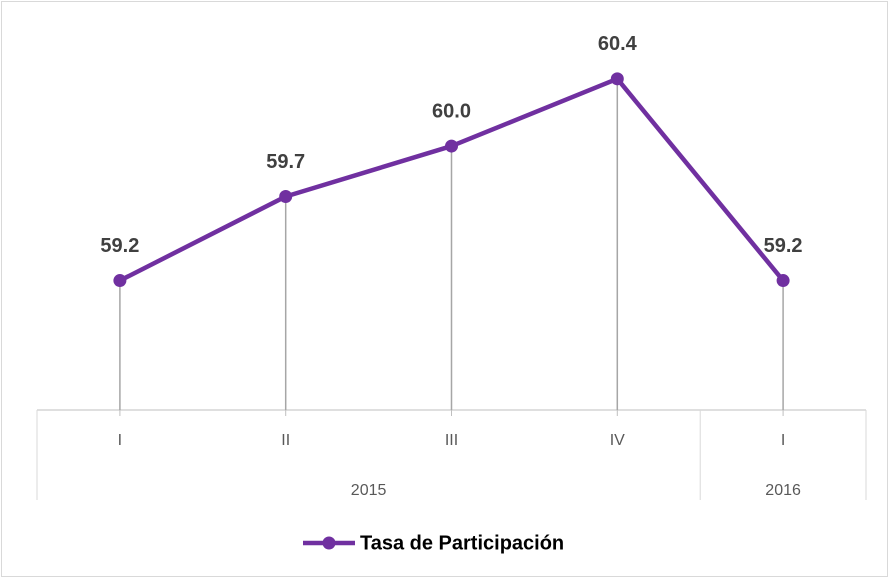 The width and height of the screenshot is (890, 579). I want to click on x-tick-label: III, so click(451, 440).